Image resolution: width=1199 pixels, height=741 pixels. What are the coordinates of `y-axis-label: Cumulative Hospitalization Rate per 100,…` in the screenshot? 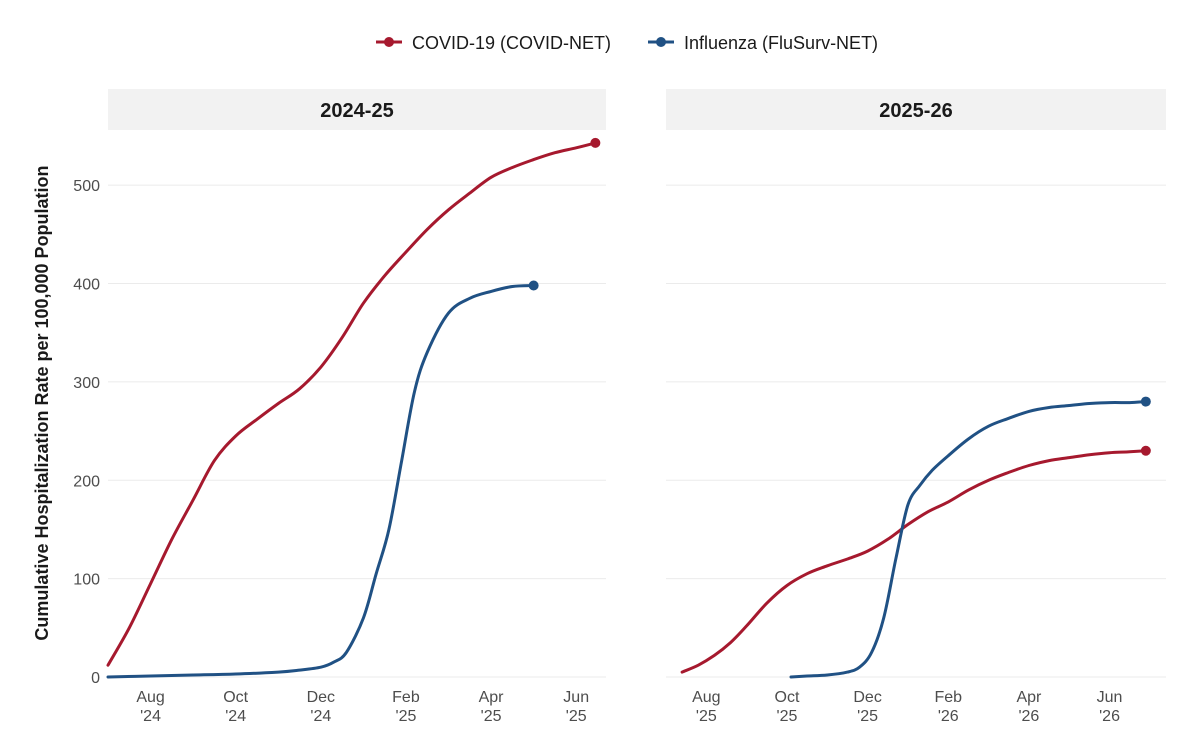 It's located at (42, 402).